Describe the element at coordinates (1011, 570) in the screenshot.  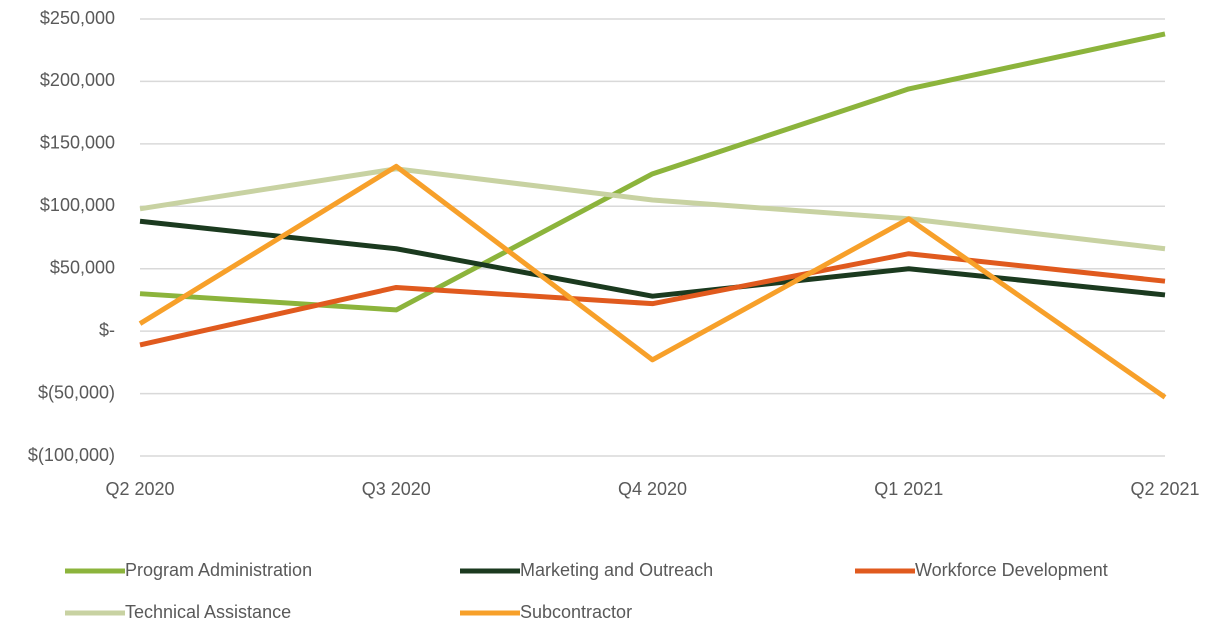
I see `legend-label: Workforce Development` at that location.